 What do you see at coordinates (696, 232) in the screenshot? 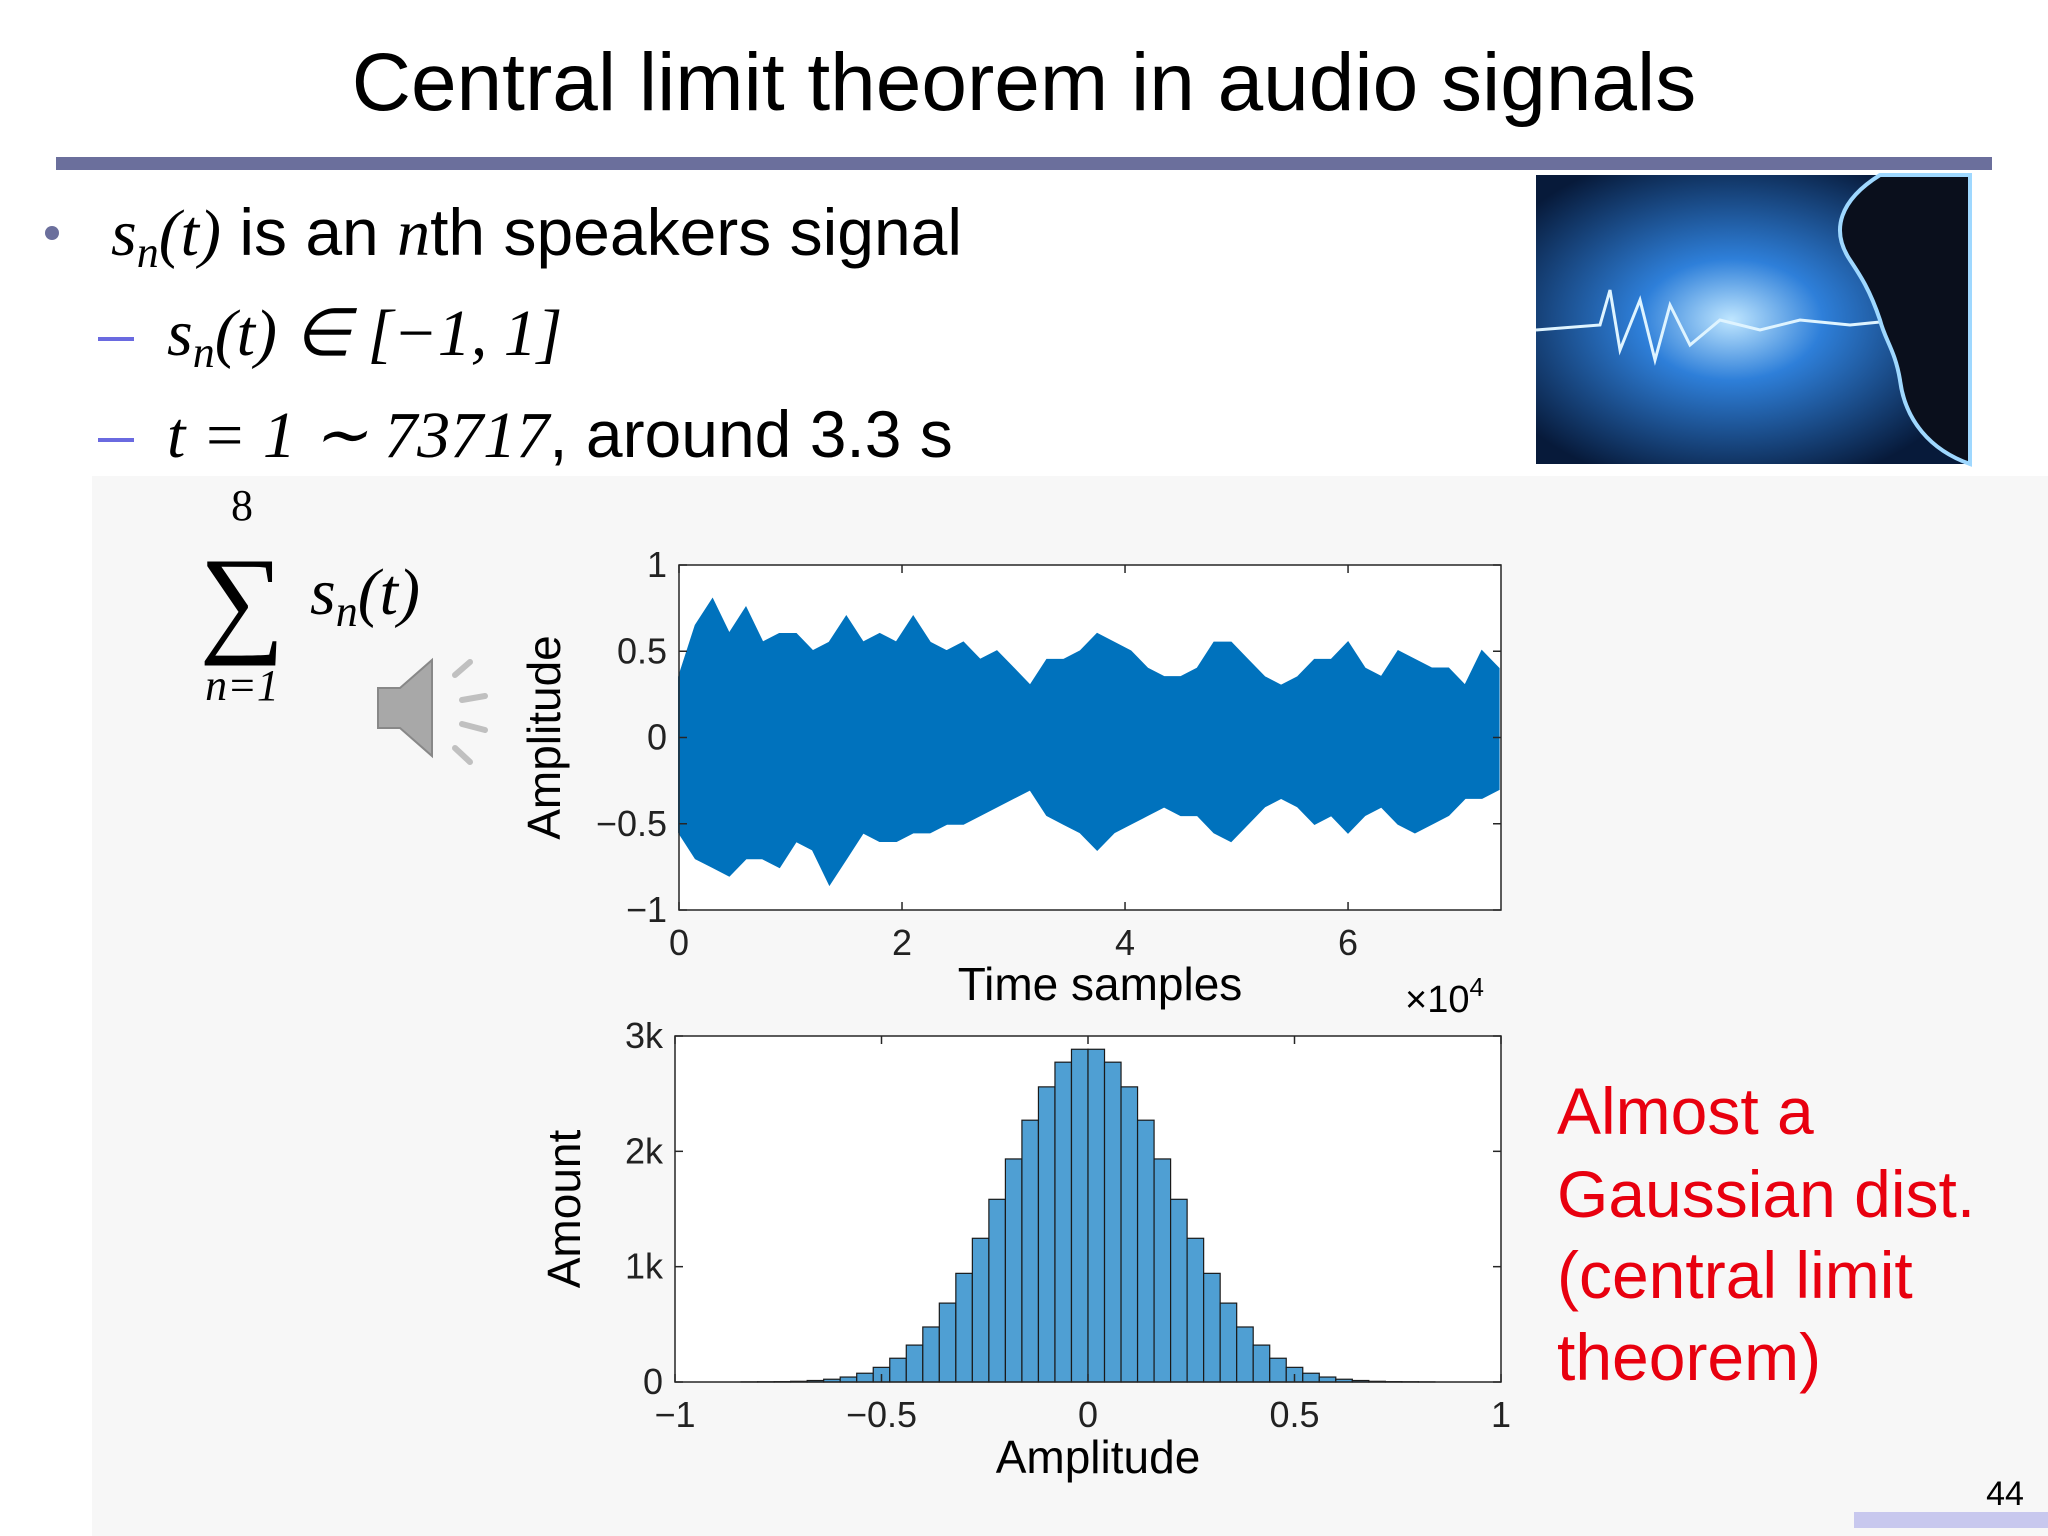
I see `text: th speakers signal` at bounding box center [696, 232].